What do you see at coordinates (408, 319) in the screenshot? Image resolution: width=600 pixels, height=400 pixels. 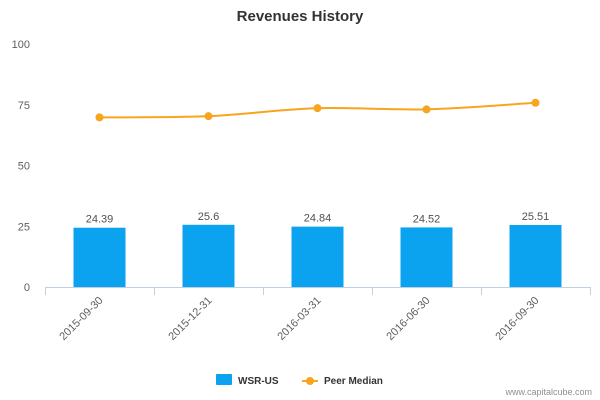 I see `x-tick-label: 2016-06-30` at bounding box center [408, 319].